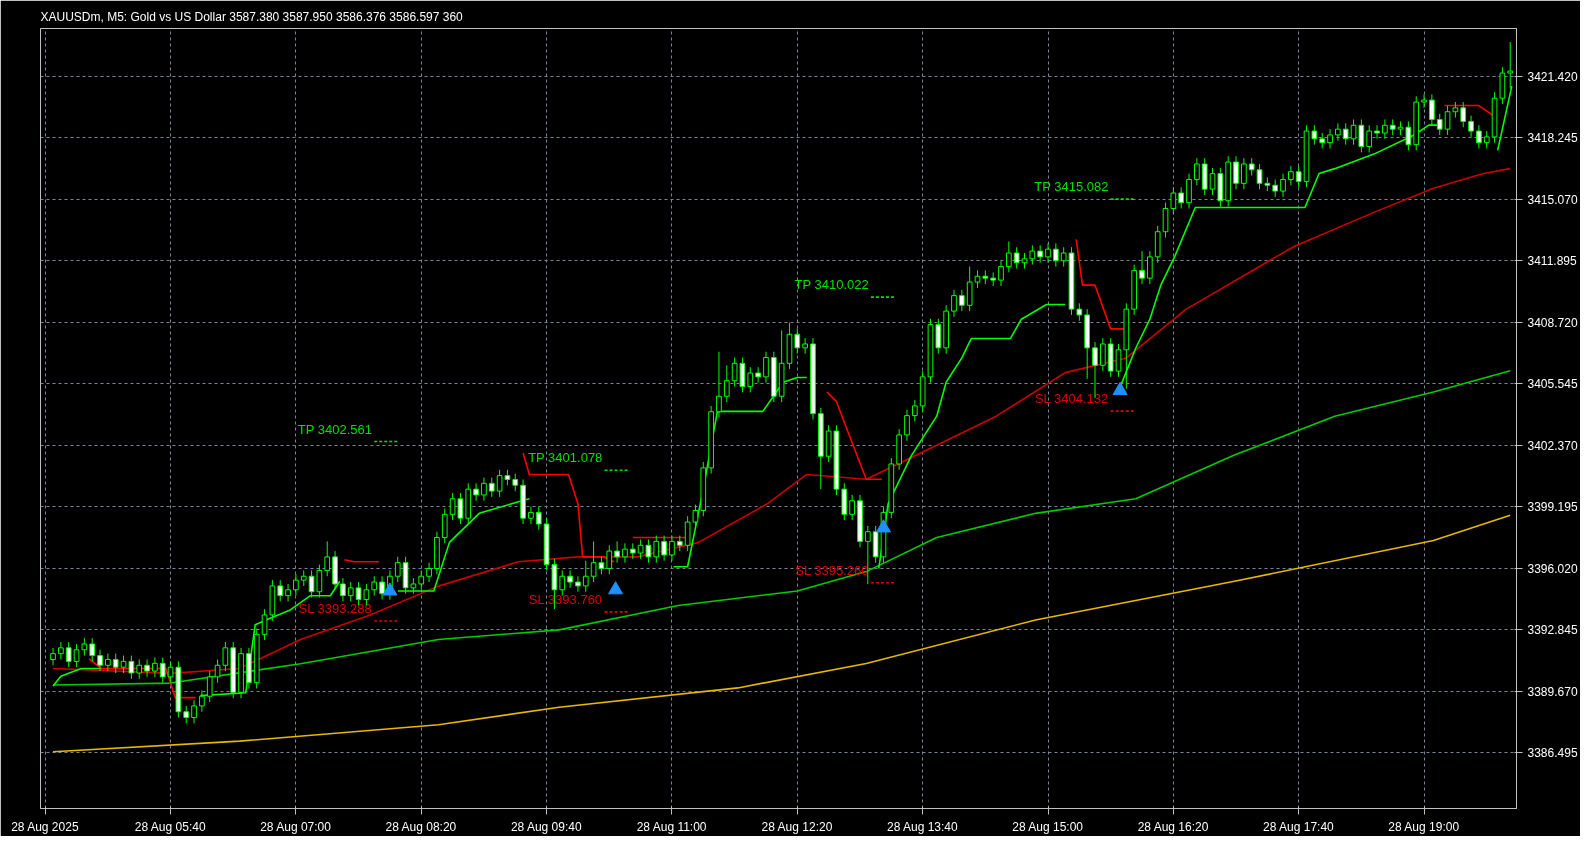 This screenshot has height=842, width=1588. I want to click on y-tick-label: 3386.495, so click(1552, 752).